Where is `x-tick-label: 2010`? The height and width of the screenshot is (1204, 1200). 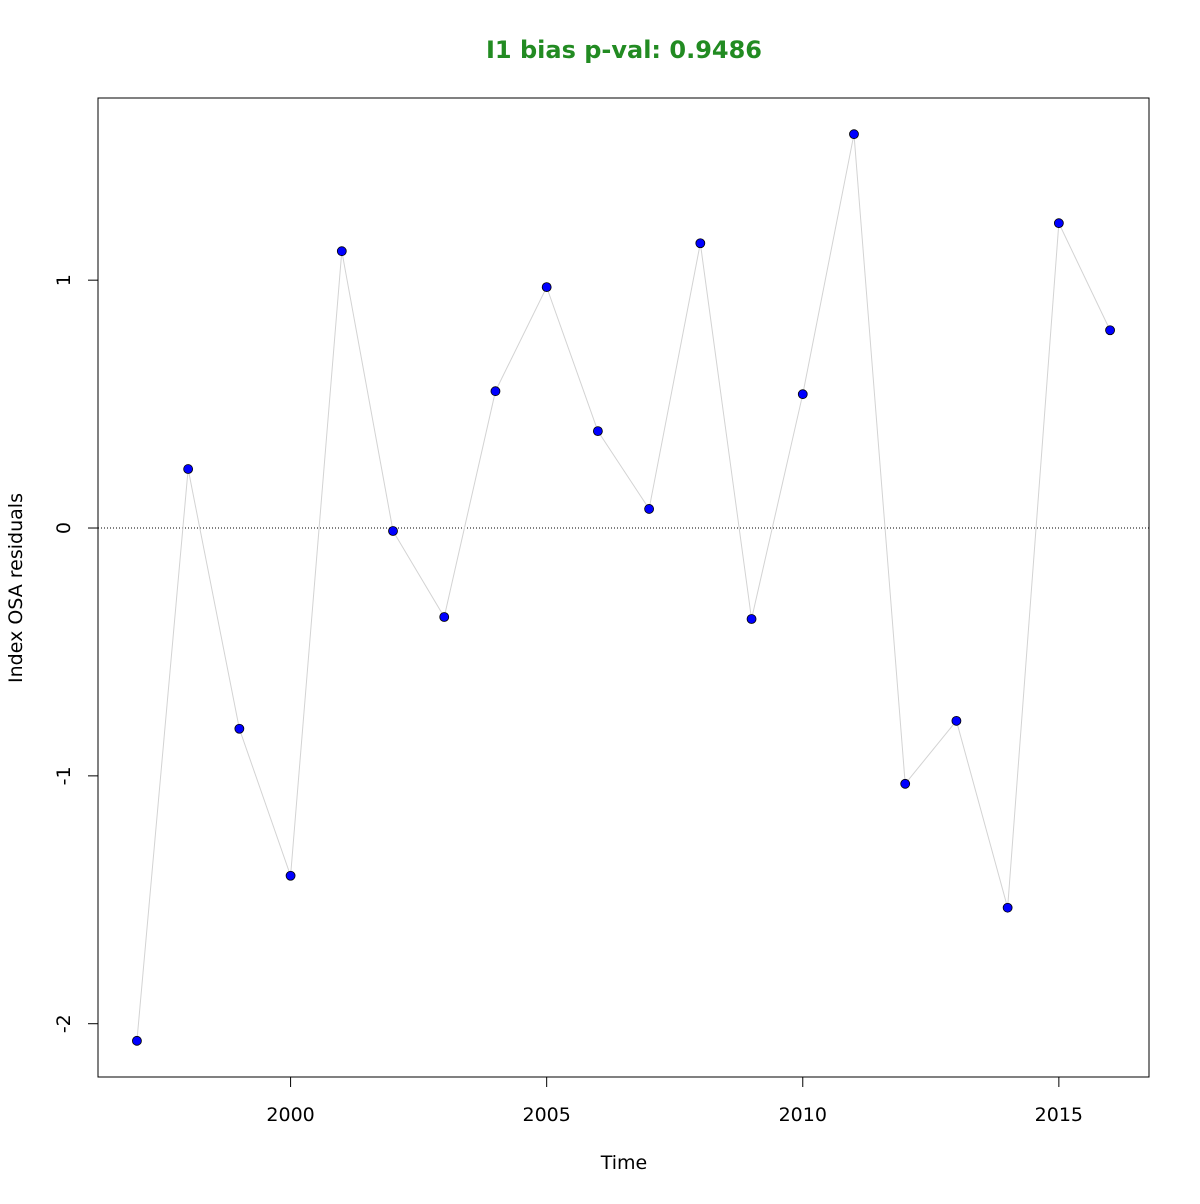
x-tick-label: 2010 is located at coordinates (803, 1115).